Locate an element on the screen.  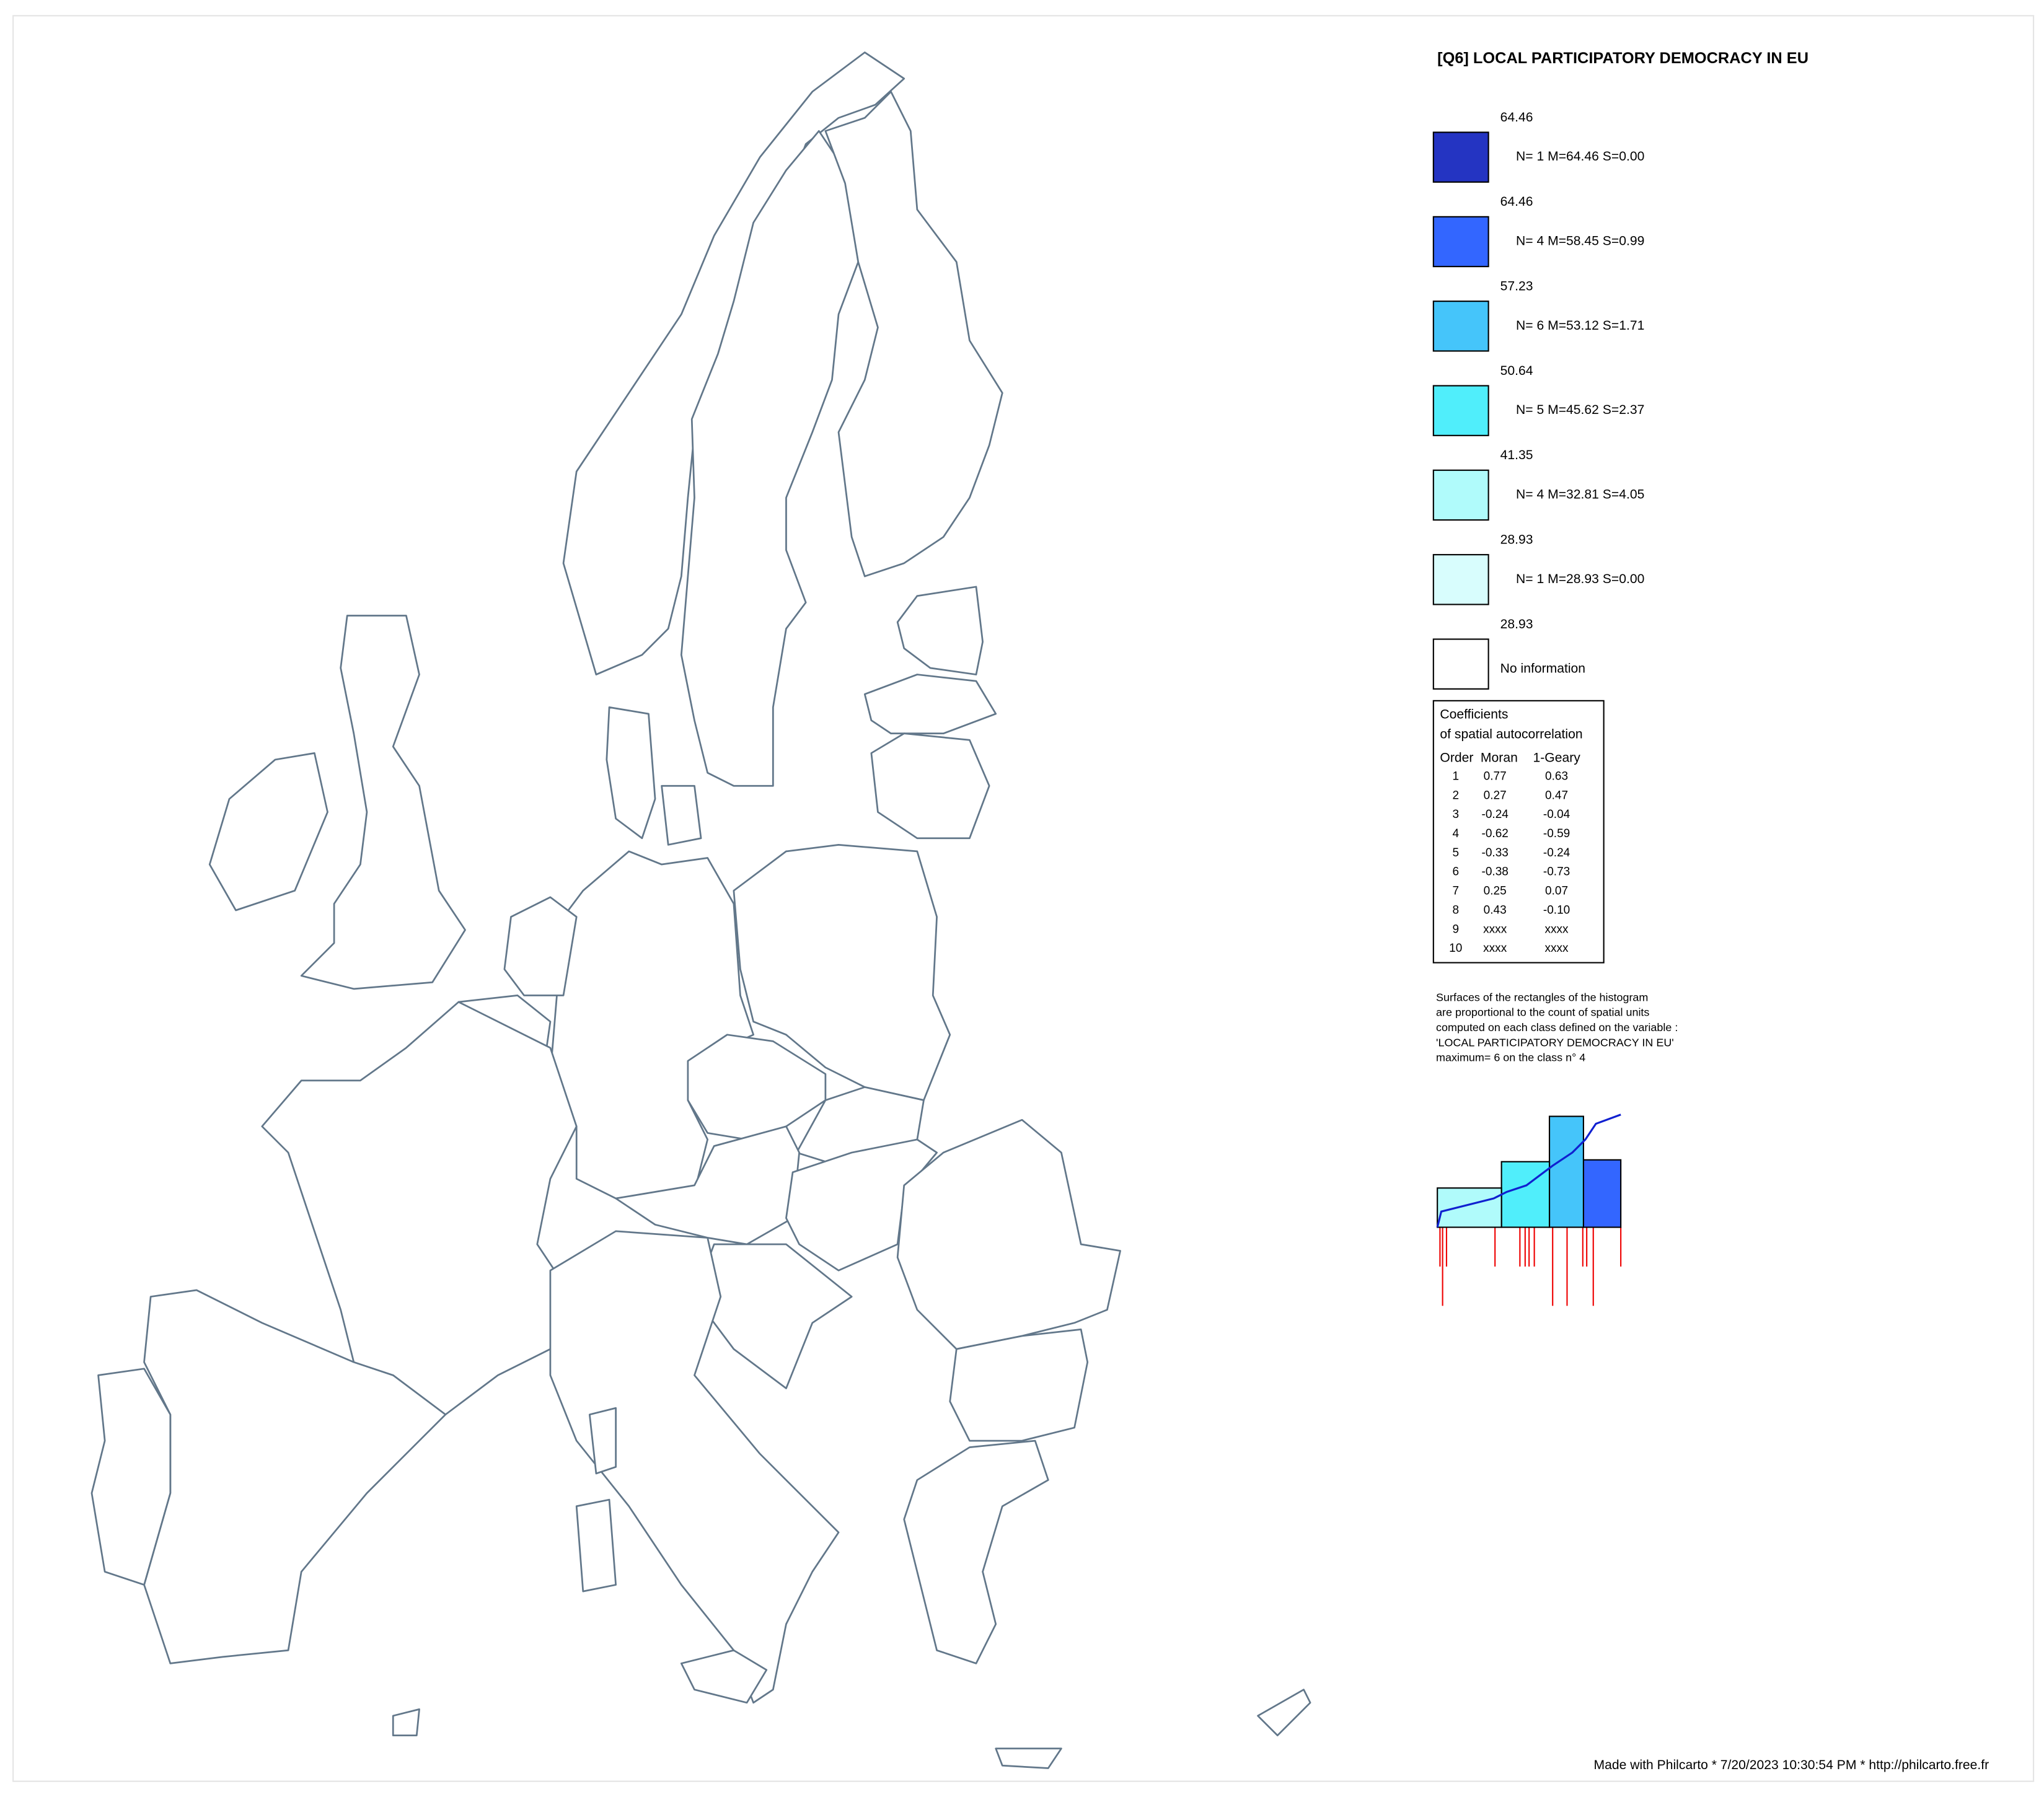
coefficients-box is located at coordinates (1519, 832).